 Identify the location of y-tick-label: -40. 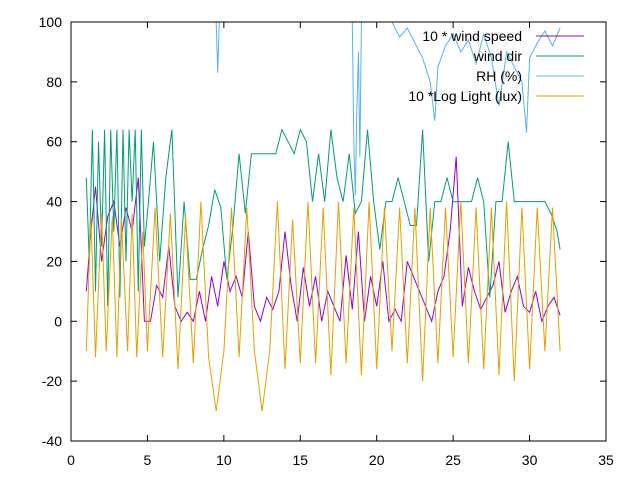
(52, 441).